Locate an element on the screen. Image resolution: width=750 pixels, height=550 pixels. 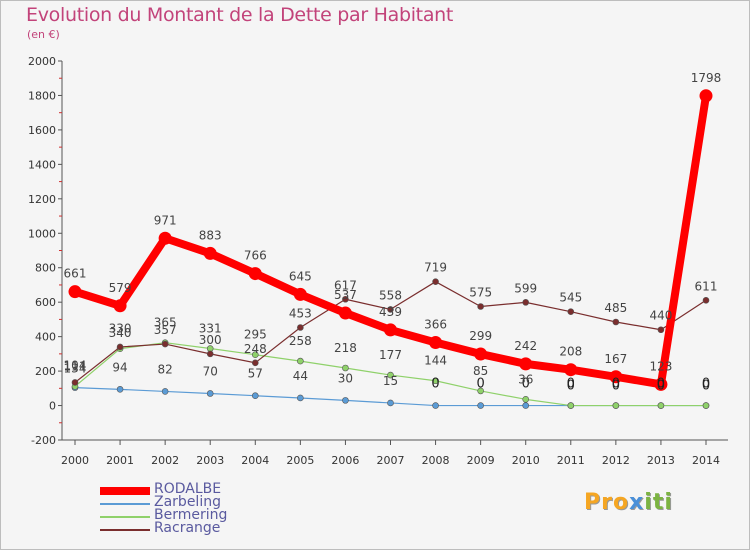
data-label-rodalbe: 439 is located at coordinates (390, 312).